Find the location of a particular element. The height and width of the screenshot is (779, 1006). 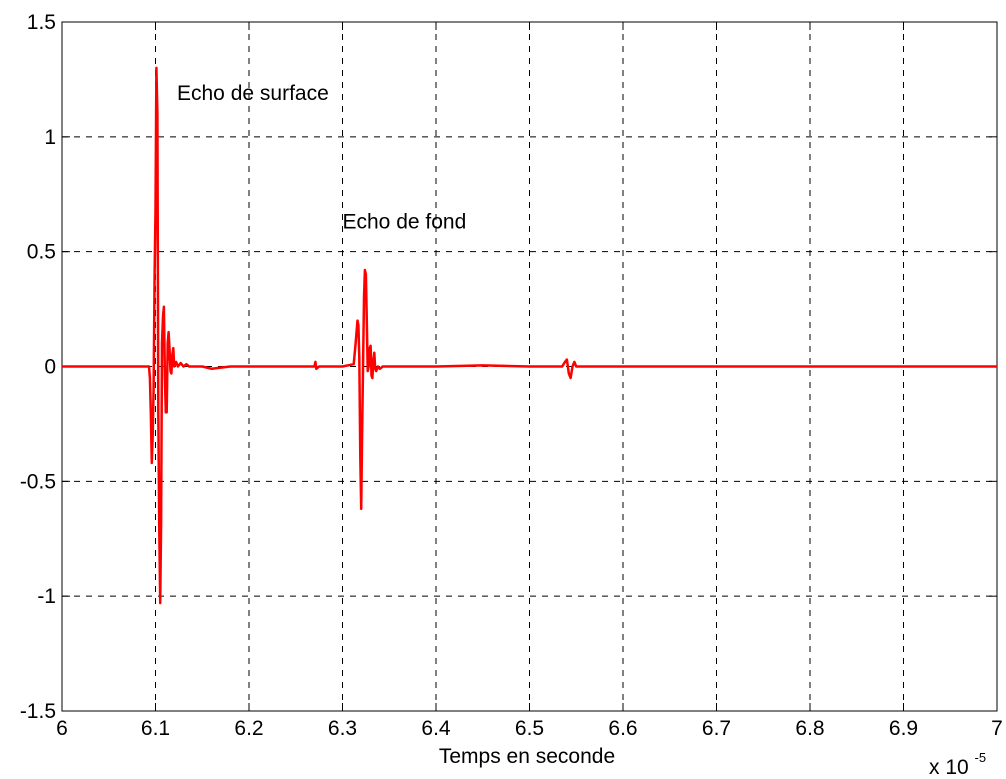

annotation-label: Echo de surface is located at coordinates (253, 93).